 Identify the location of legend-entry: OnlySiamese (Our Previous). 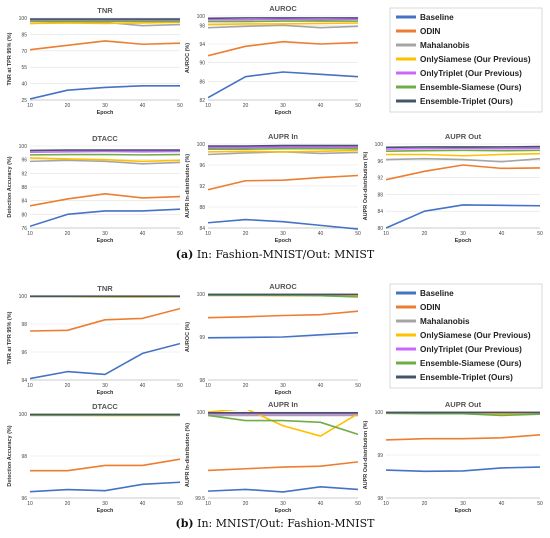
(475, 335).